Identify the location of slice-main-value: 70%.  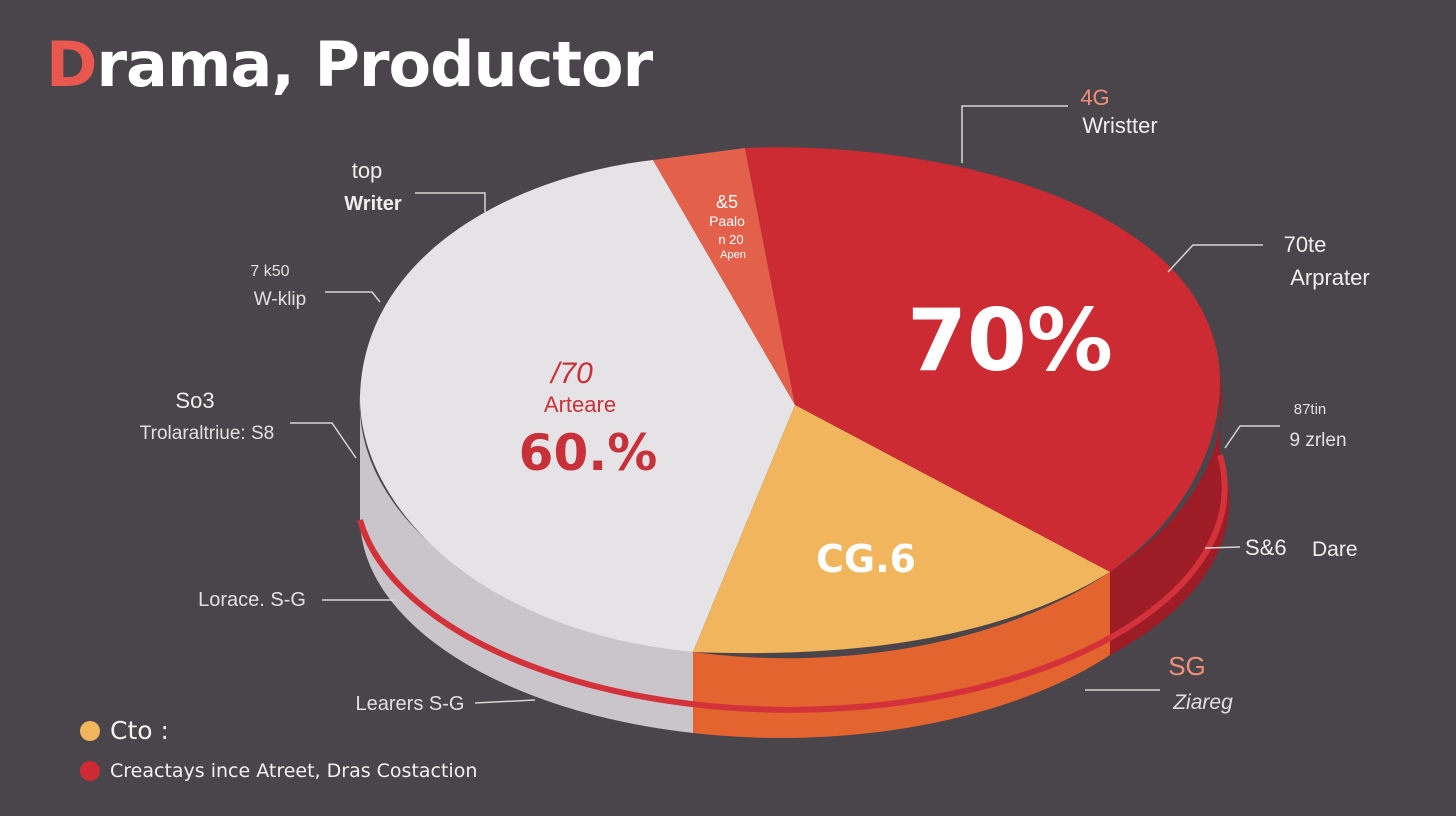
(1010, 341).